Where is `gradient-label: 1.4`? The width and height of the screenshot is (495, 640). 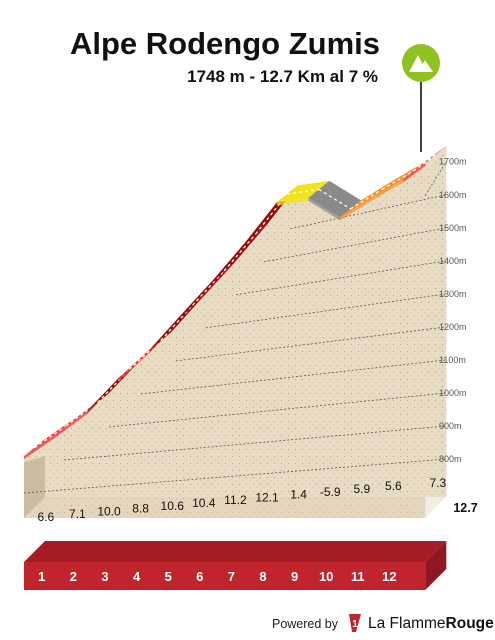 gradient-label: 1.4 is located at coordinates (298, 495).